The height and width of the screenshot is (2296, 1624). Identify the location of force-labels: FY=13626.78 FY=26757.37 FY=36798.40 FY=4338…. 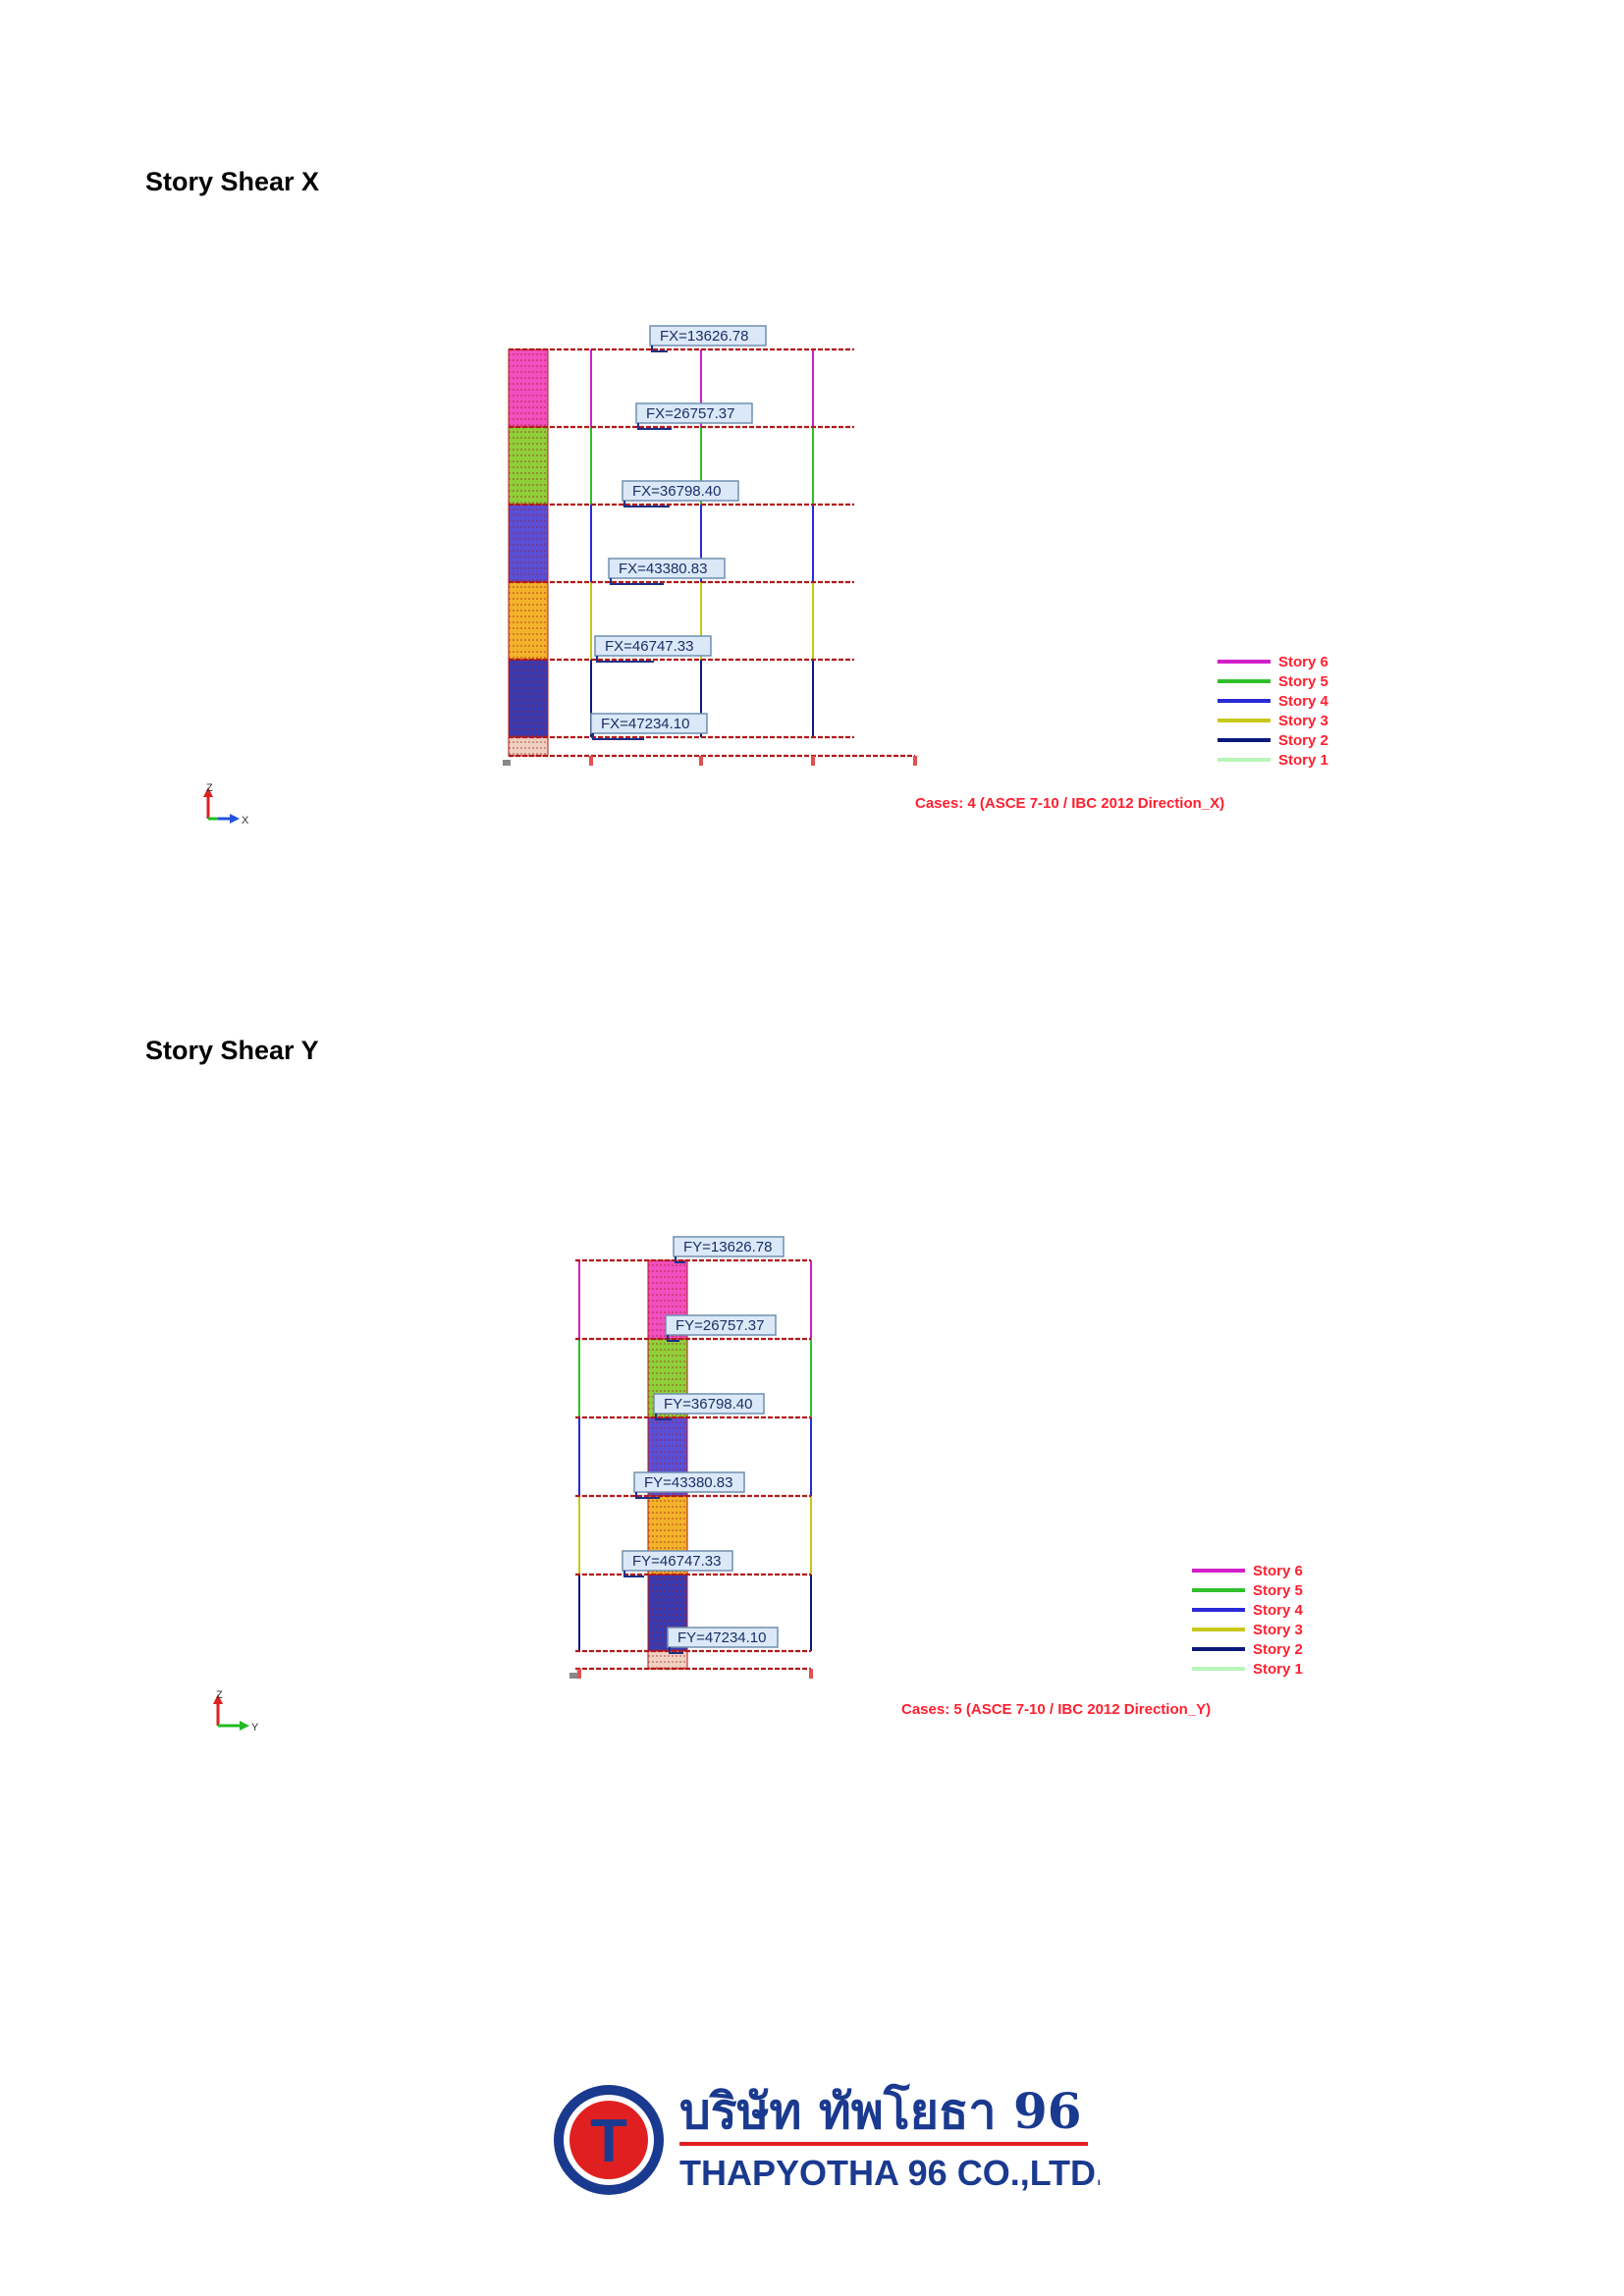
(703, 1445).